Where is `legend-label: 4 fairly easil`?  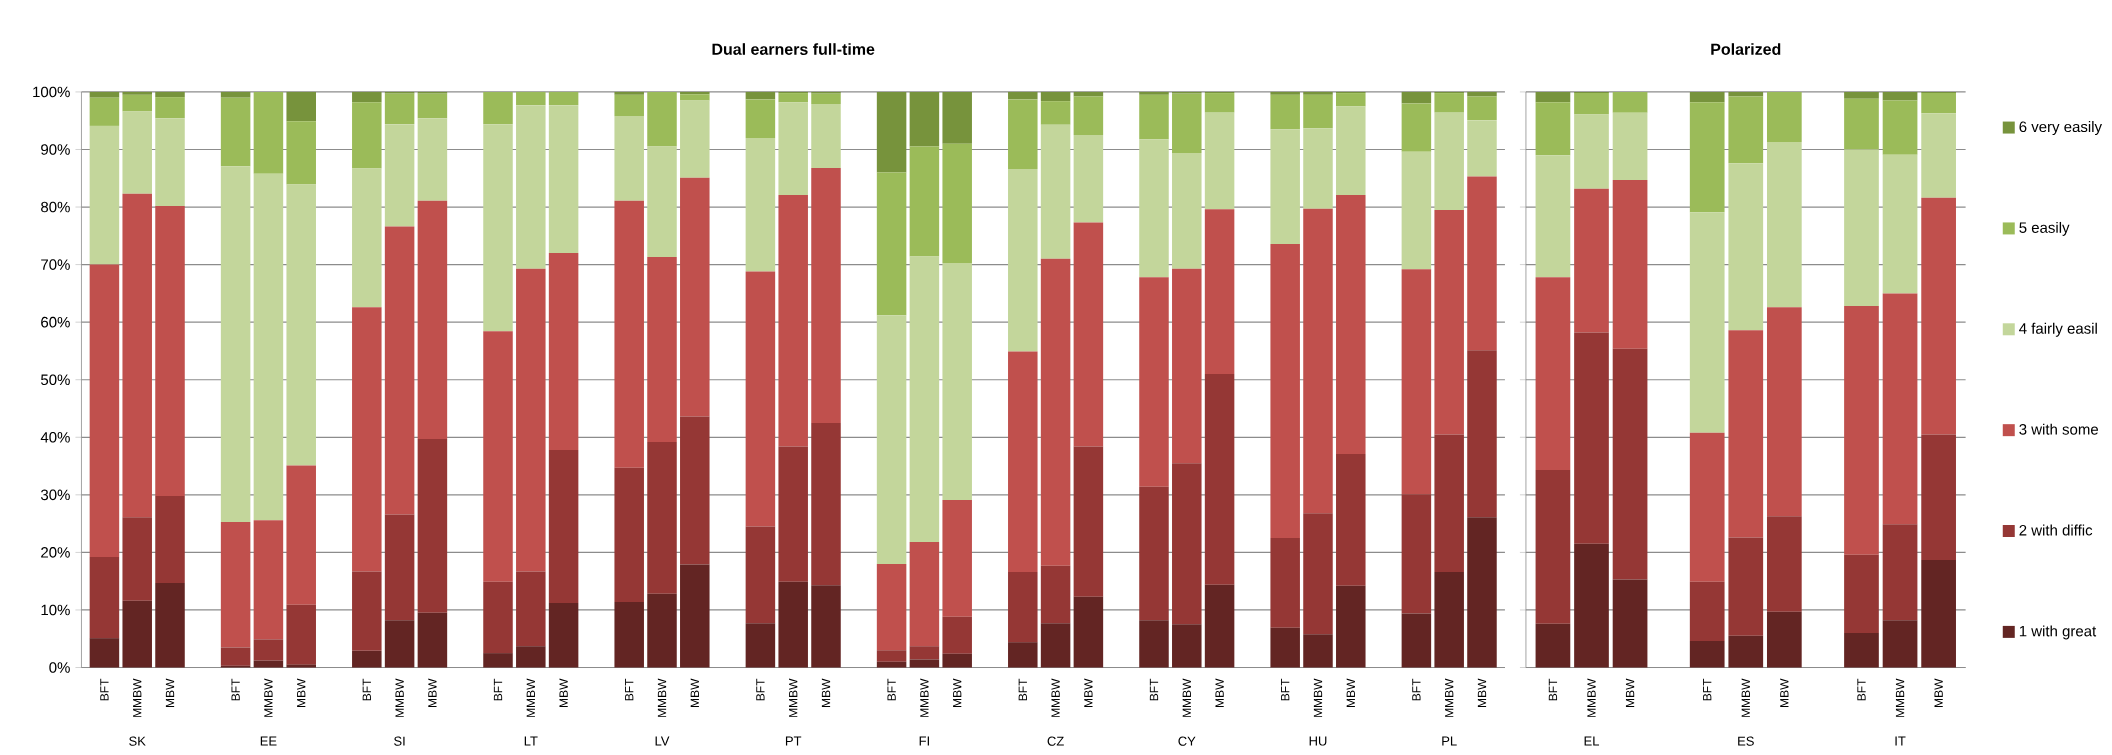
legend-label: 4 fairly easil is located at coordinates (2058, 329).